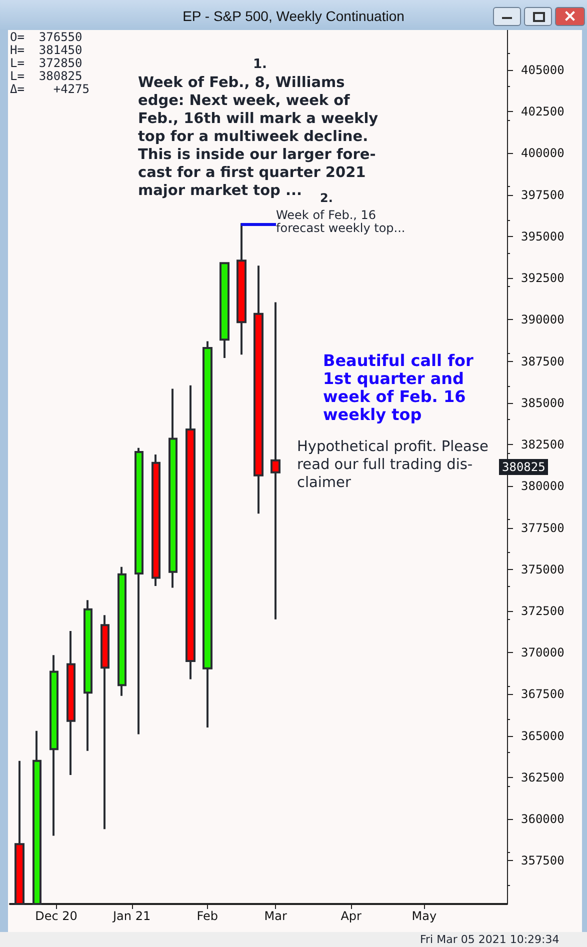 This screenshot has width=587, height=947. Describe the element at coordinates (542, 195) in the screenshot. I see `y-tick-label: 397500` at that location.